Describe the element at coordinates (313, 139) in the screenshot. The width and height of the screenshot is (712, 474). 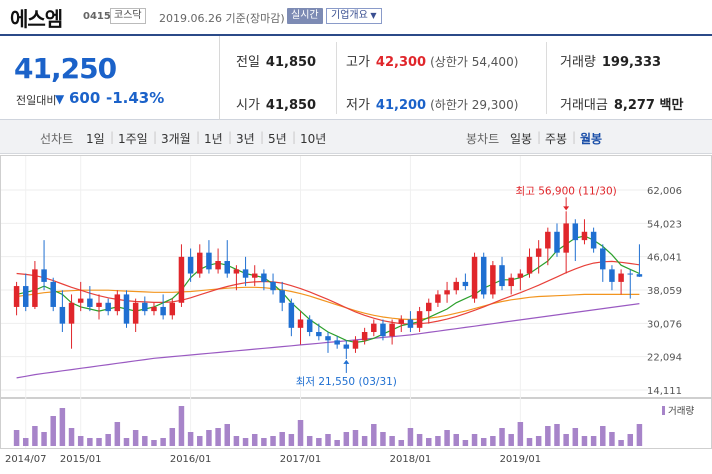
I see `period-10y: 10년` at that location.